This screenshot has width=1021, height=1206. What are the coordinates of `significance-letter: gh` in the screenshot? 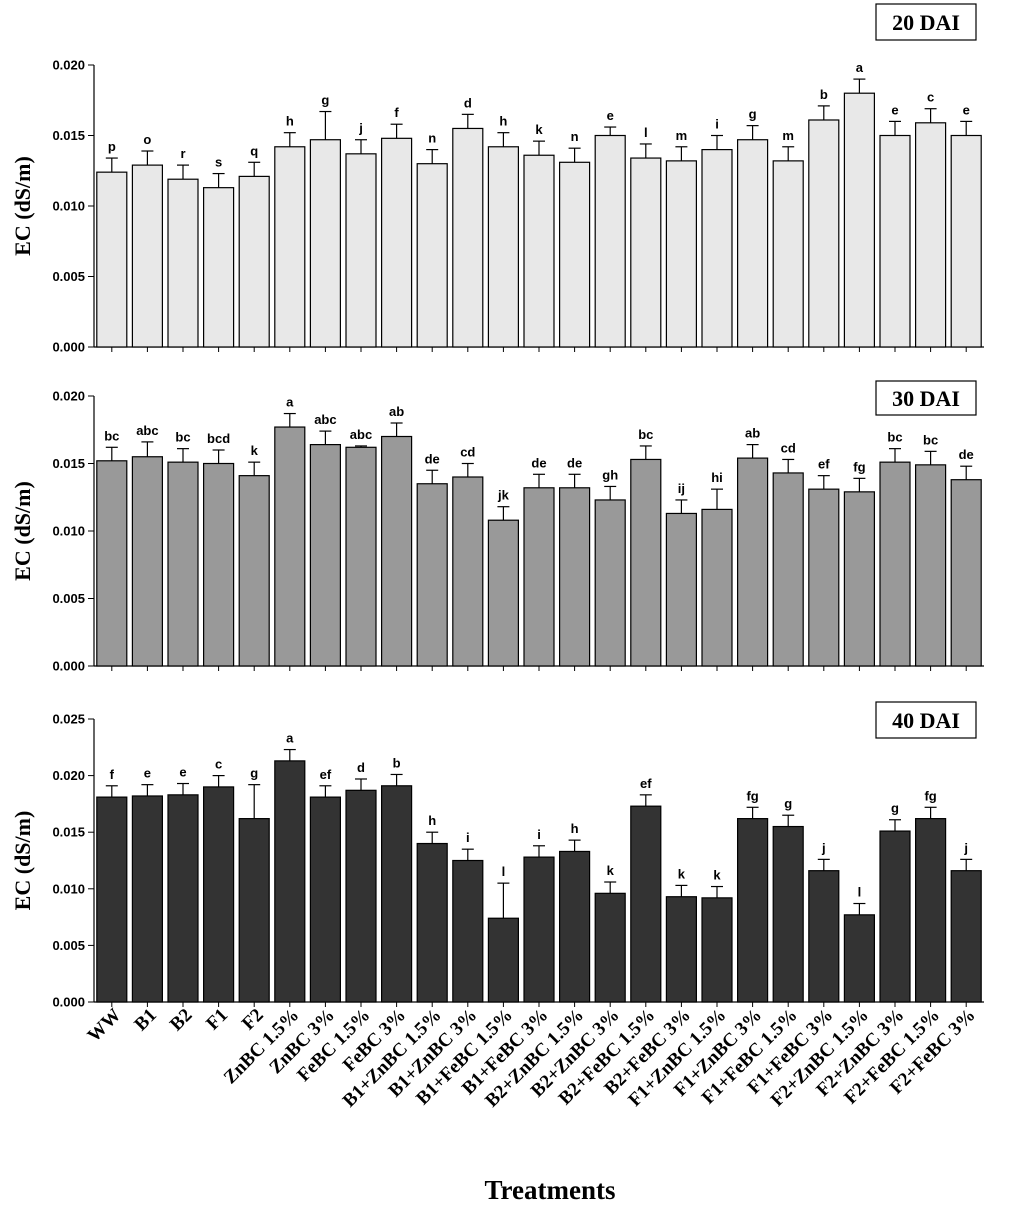 It's located at (610, 474).